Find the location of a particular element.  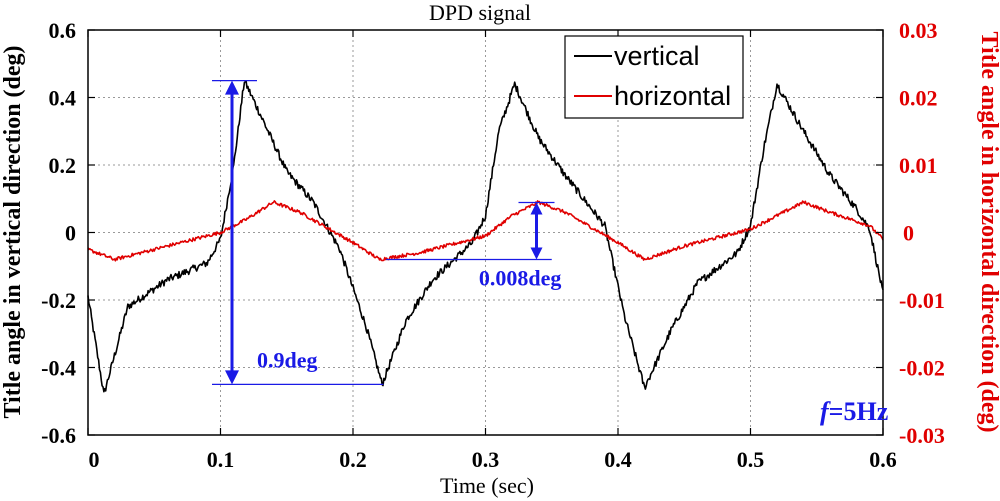

x-tick-label: 0.3 is located at coordinates (486, 459).